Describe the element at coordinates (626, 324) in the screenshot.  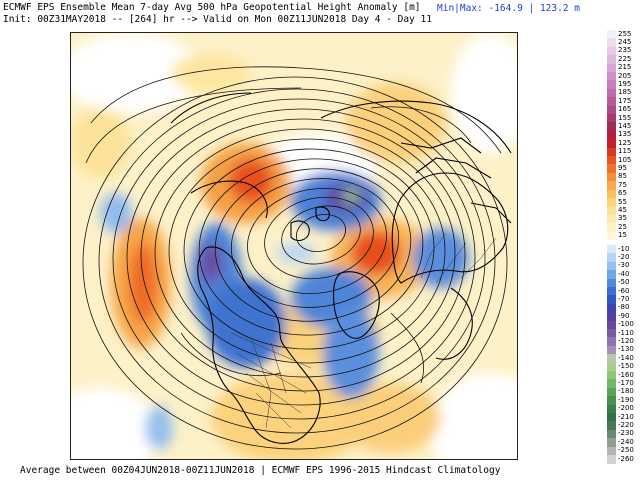
I see `colorbar-label: -100` at that location.